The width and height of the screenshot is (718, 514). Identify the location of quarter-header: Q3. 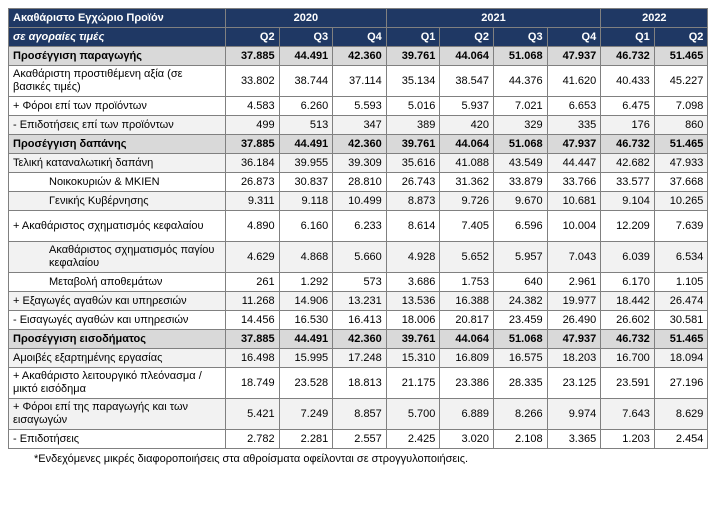
(306, 37).